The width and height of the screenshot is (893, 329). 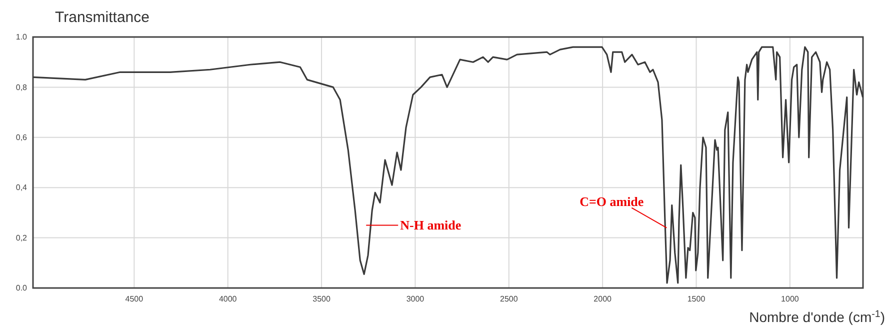 I want to click on y-tick-label: 0.0, so click(x=22, y=288).